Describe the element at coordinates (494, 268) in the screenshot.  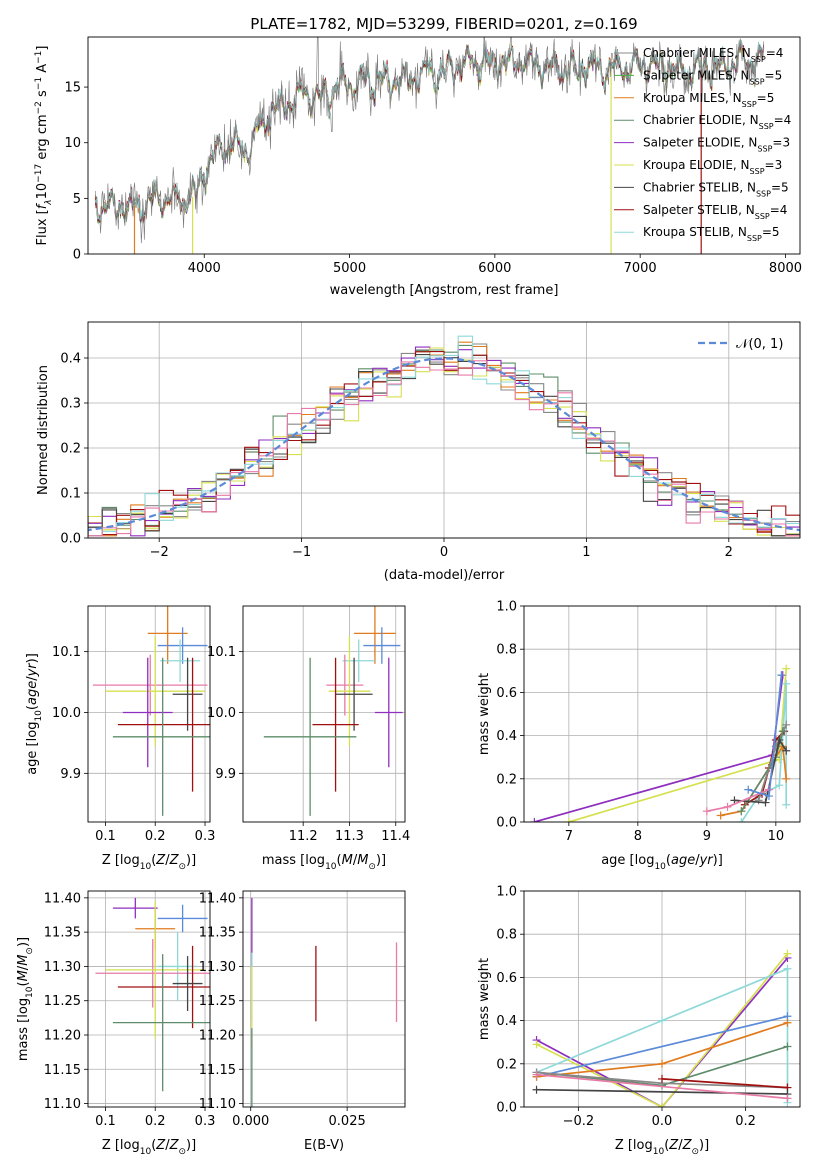
I see `x-tick-label: 6000` at that location.